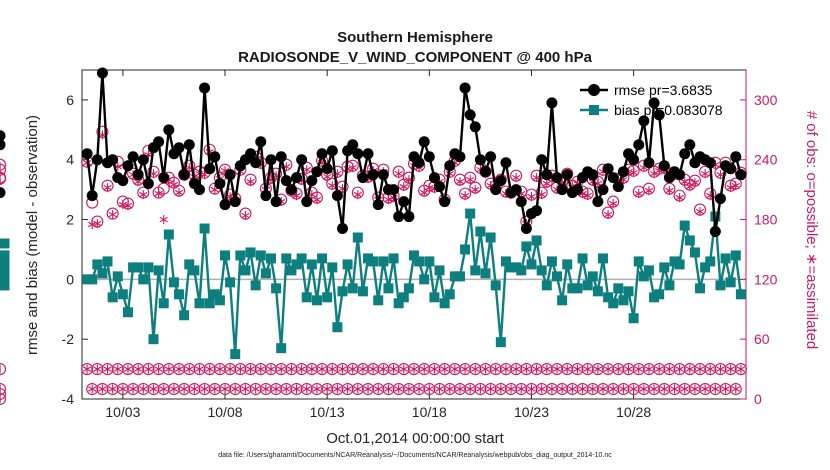 This screenshot has width=830, height=470. Describe the element at coordinates (3, 169) in the screenshot. I see `obs-possible-point` at that location.